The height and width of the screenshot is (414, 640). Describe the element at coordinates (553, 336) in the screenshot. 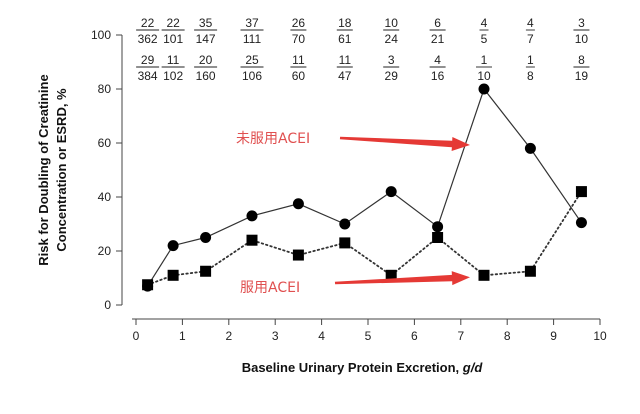

I see `x-tick-label: 9` at that location.